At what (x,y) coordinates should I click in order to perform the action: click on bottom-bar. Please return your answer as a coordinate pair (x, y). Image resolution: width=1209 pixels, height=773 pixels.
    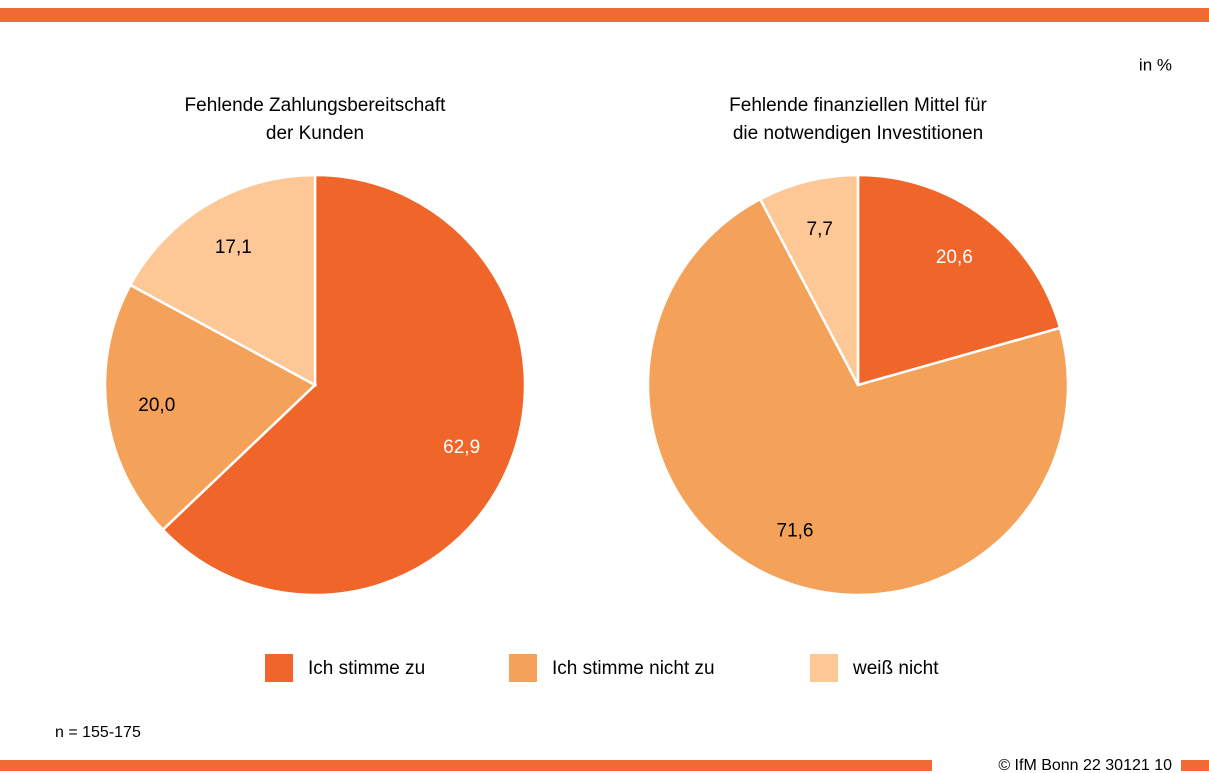
    Looking at the image, I should click on (466, 765).